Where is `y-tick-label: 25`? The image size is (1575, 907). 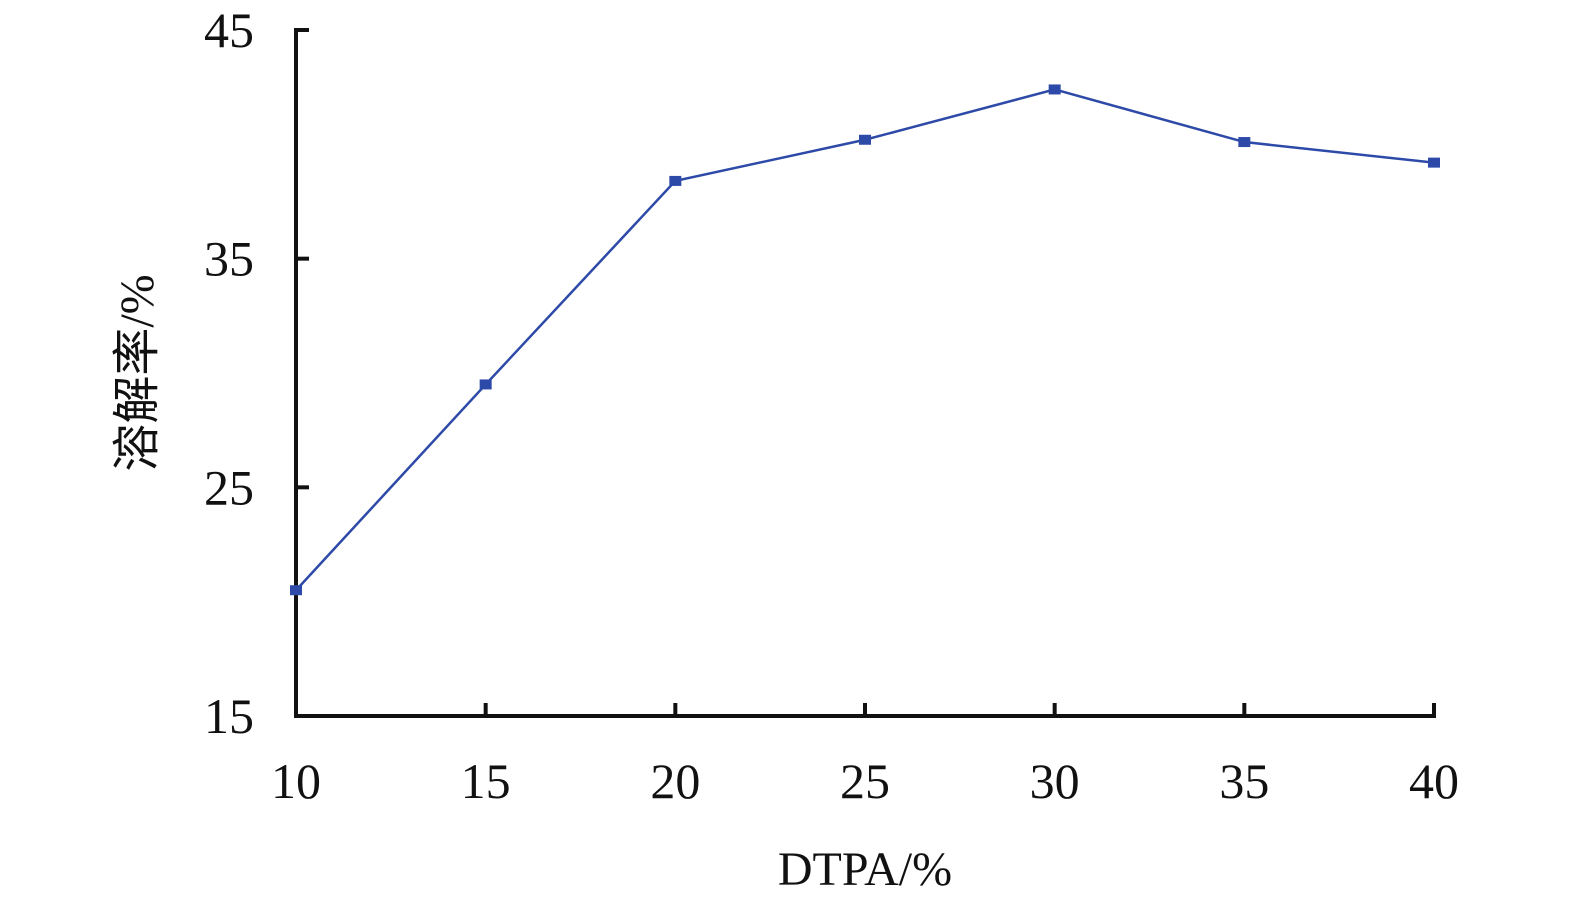
y-tick-label: 25 is located at coordinates (229, 487).